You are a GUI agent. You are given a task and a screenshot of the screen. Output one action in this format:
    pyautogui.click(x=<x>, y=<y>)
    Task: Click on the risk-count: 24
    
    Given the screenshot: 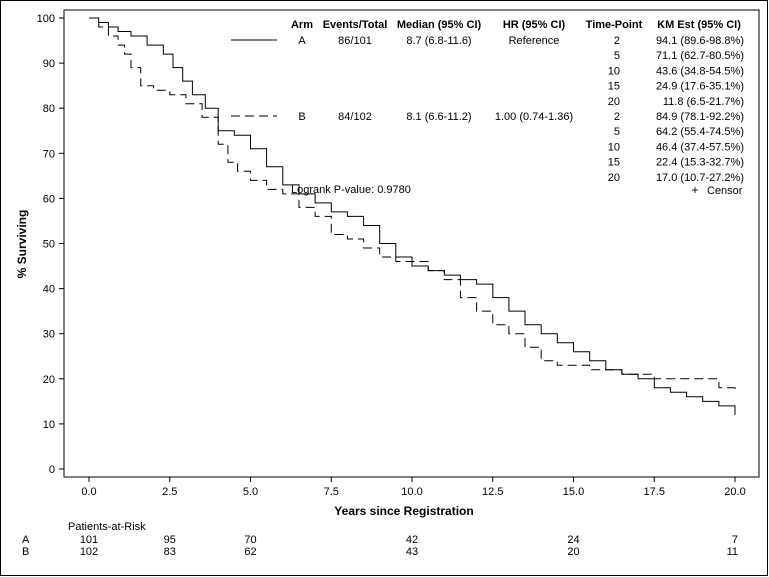 What is the action you would take?
    pyautogui.click(x=573, y=540)
    